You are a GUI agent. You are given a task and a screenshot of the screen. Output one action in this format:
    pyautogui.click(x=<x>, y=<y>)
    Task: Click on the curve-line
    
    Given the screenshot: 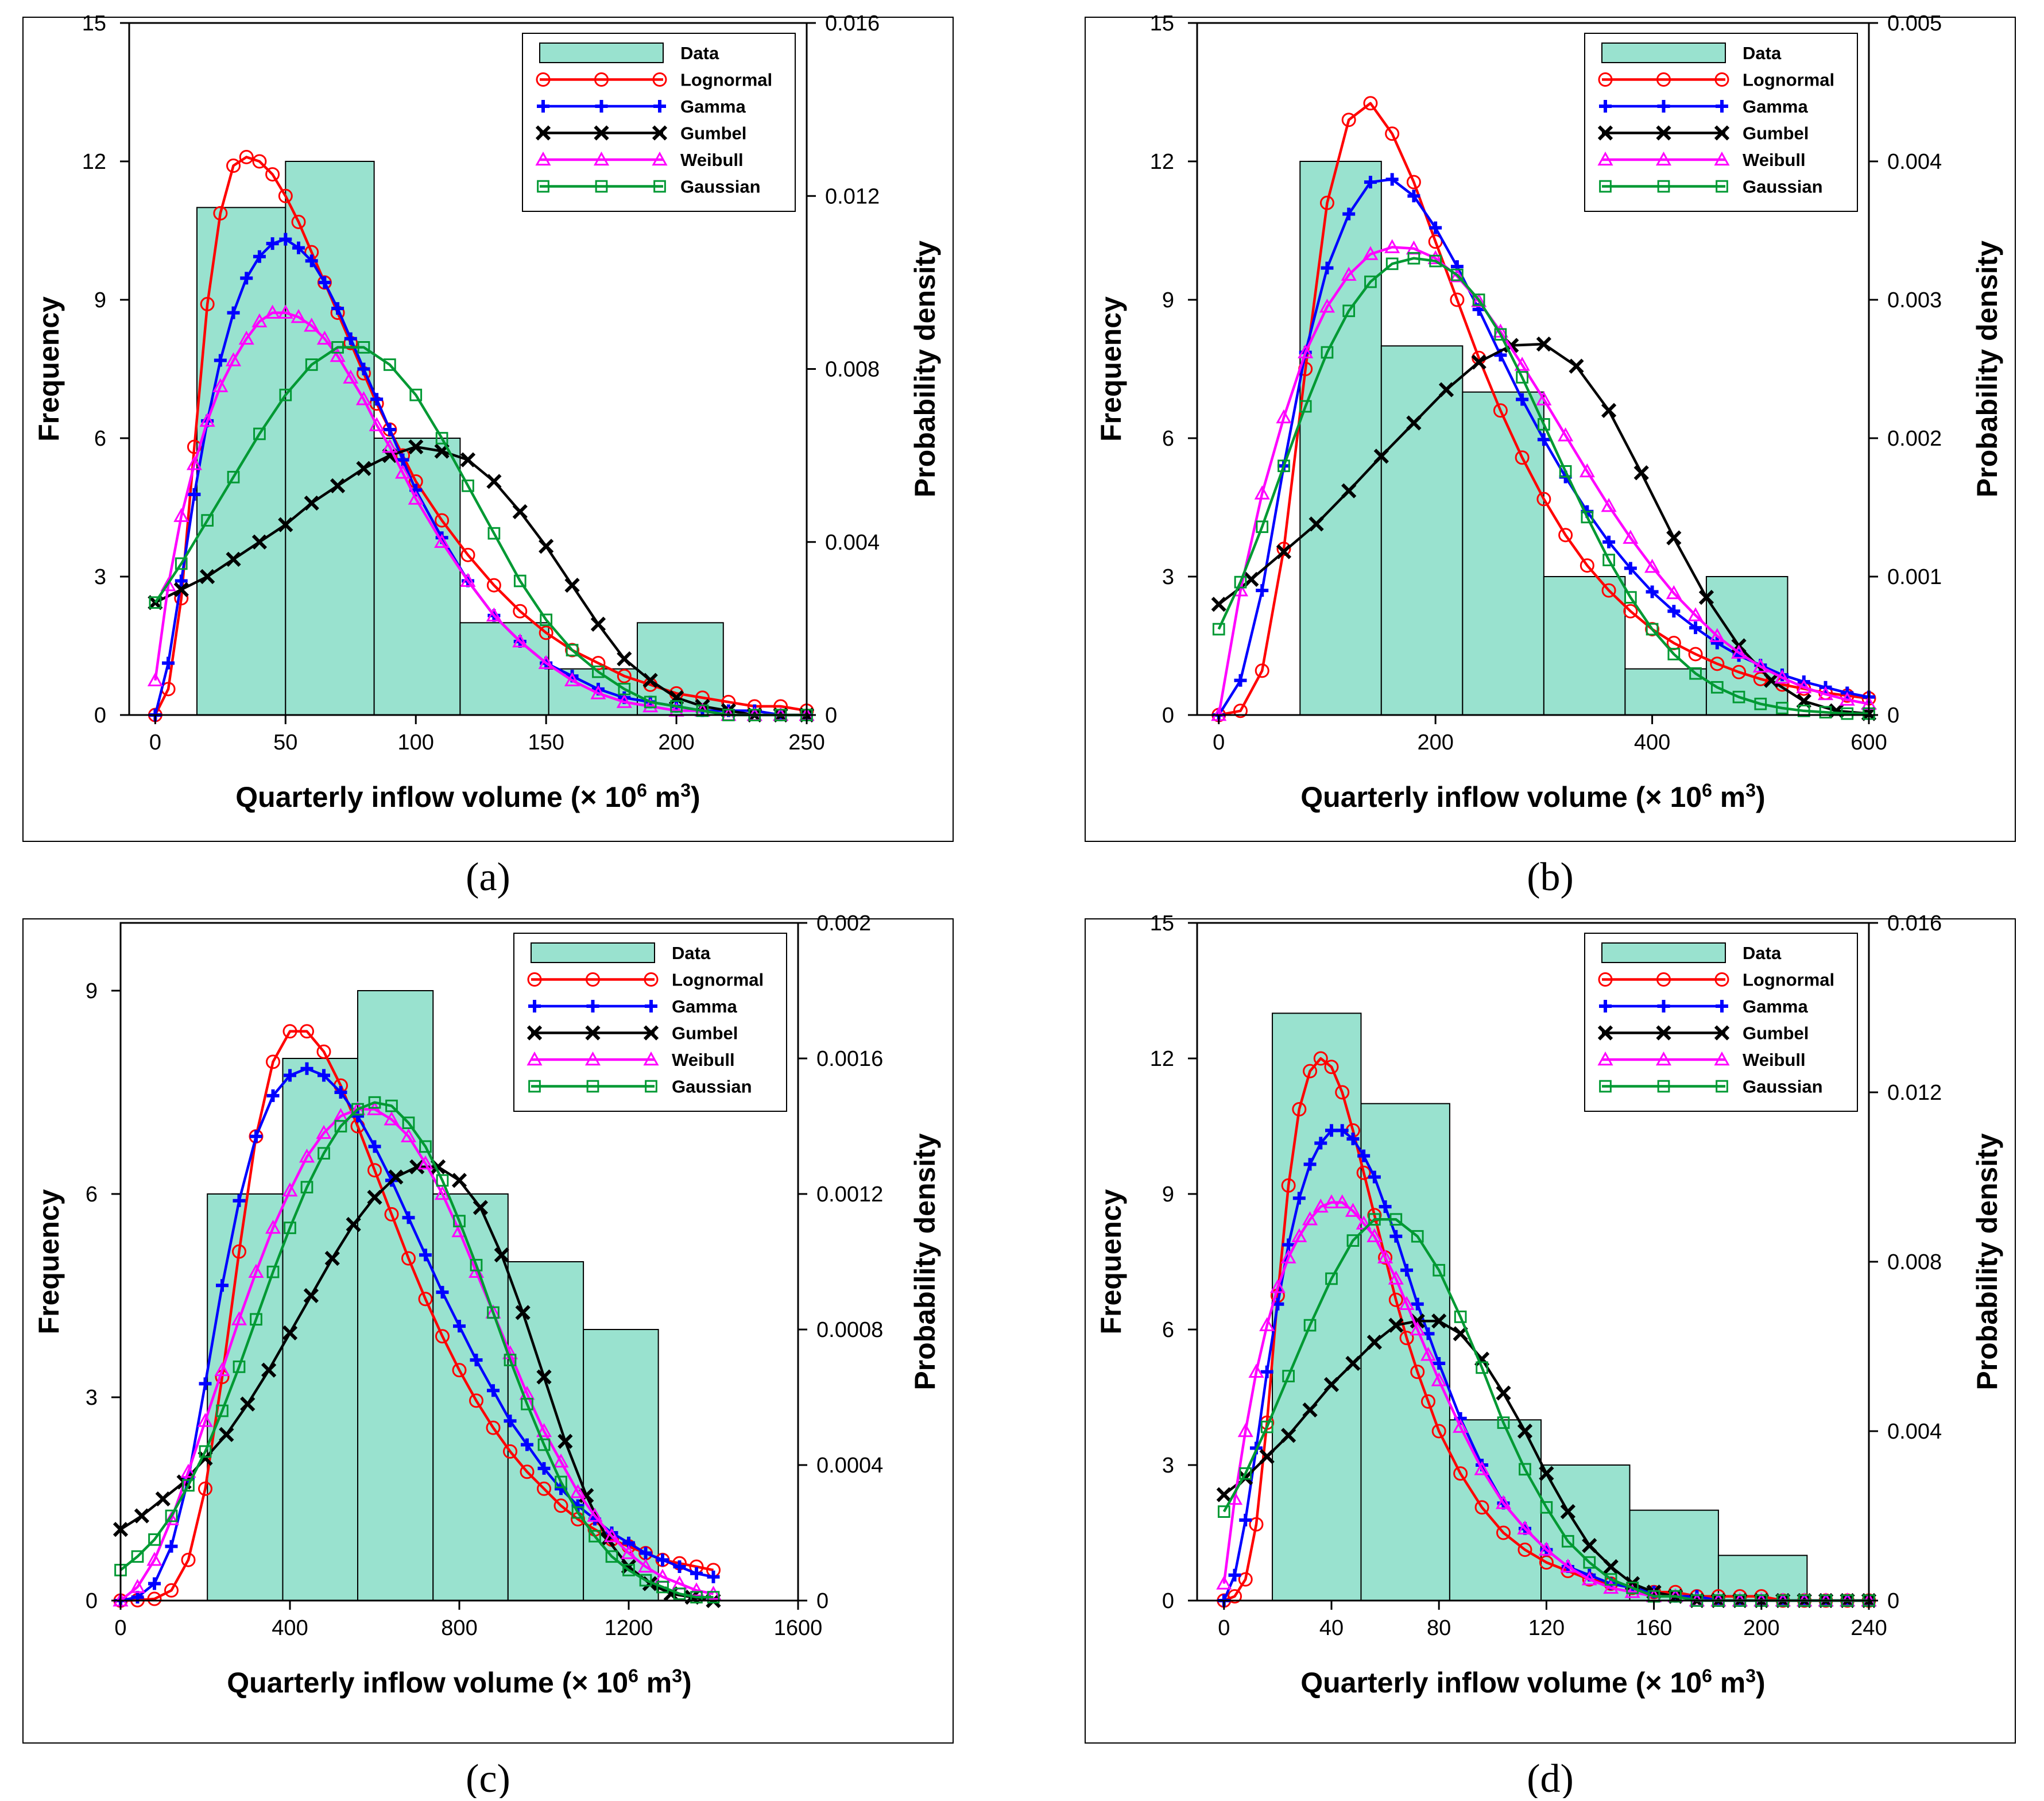 What is the action you would take?
    pyautogui.click(x=1543, y=486)
    